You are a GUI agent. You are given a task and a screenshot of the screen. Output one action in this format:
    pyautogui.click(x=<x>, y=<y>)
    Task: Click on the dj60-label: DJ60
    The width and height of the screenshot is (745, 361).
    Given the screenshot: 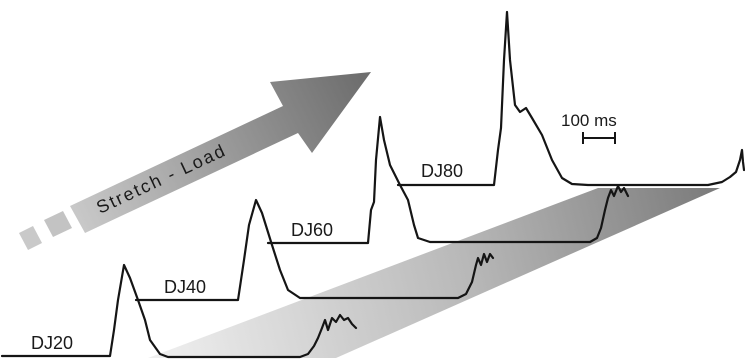 What is the action you would take?
    pyautogui.click(x=312, y=230)
    